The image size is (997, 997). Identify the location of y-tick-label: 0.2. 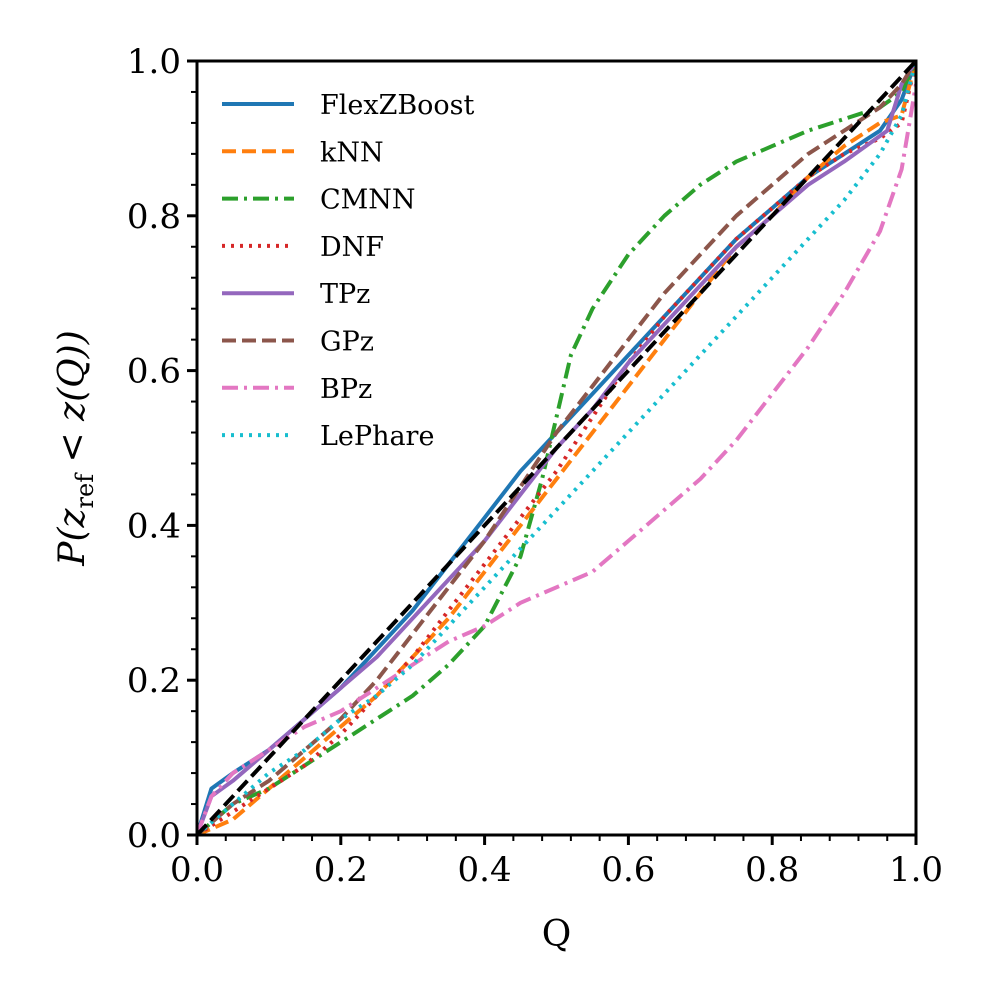
(154, 681).